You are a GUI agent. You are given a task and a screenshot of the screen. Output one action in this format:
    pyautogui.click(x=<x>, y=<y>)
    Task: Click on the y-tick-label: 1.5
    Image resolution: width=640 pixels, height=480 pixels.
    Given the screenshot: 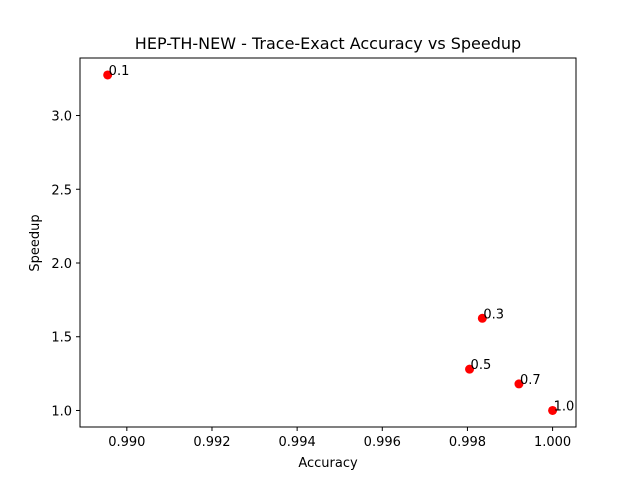 What is the action you would take?
    pyautogui.click(x=61, y=338)
    